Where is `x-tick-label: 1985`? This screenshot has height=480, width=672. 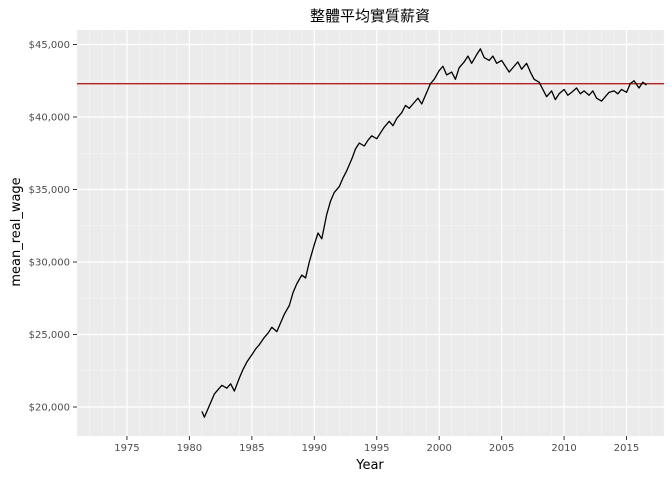
x-tick-label: 1985 is located at coordinates (251, 448).